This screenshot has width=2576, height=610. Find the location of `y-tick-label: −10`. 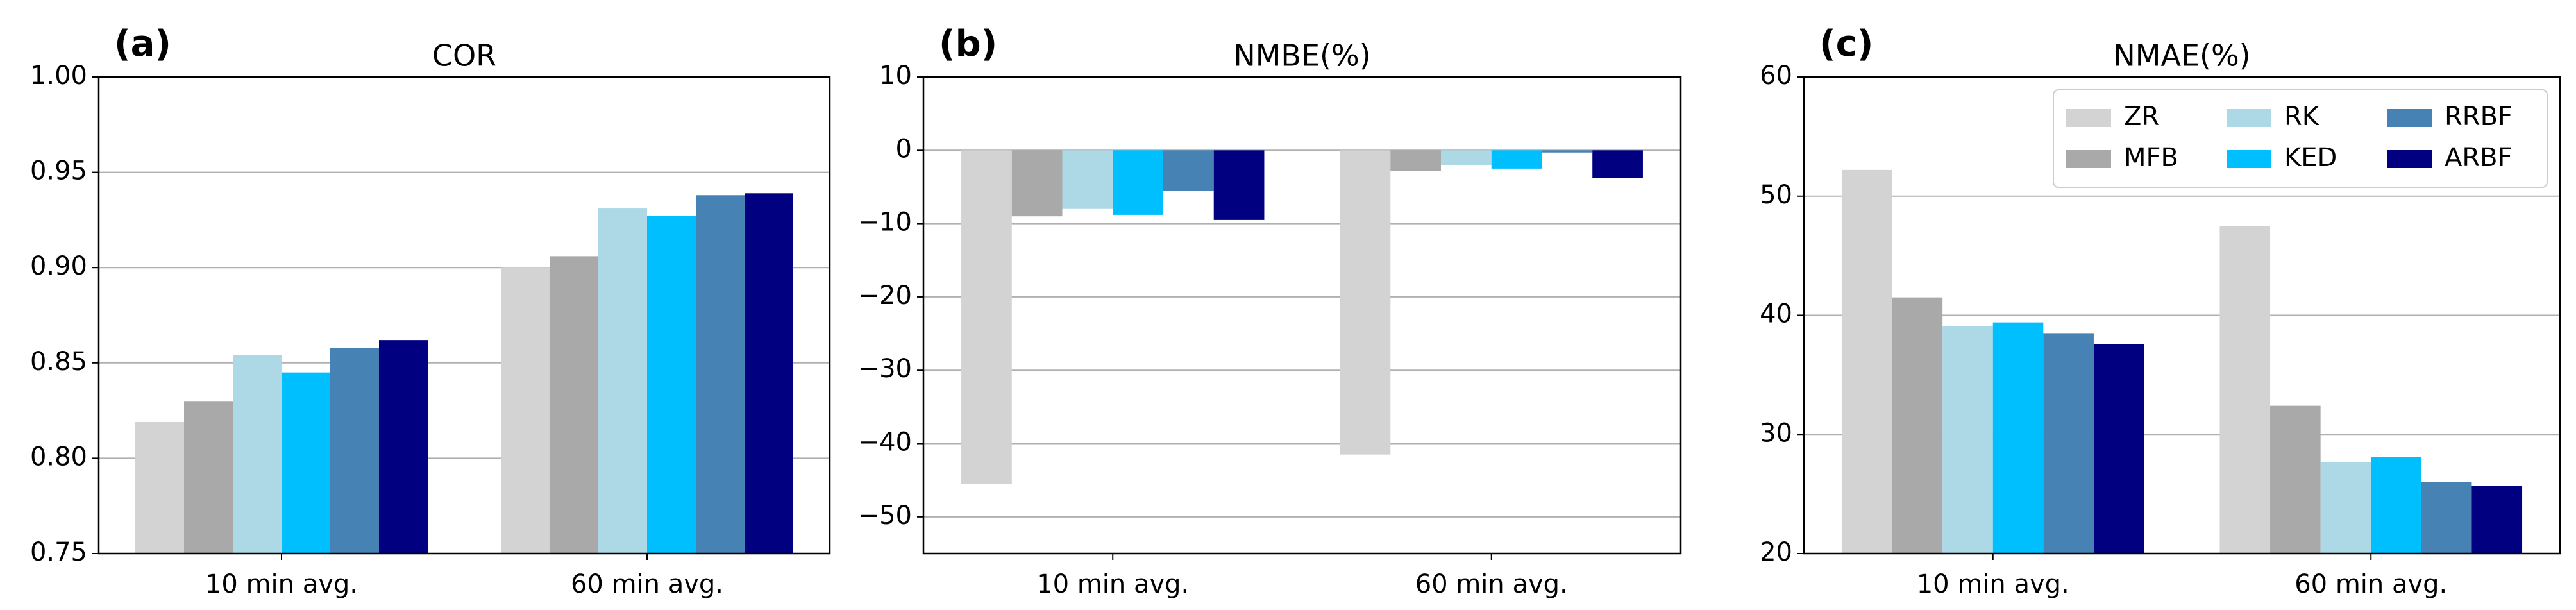

y-tick-label: −10 is located at coordinates (885, 222).